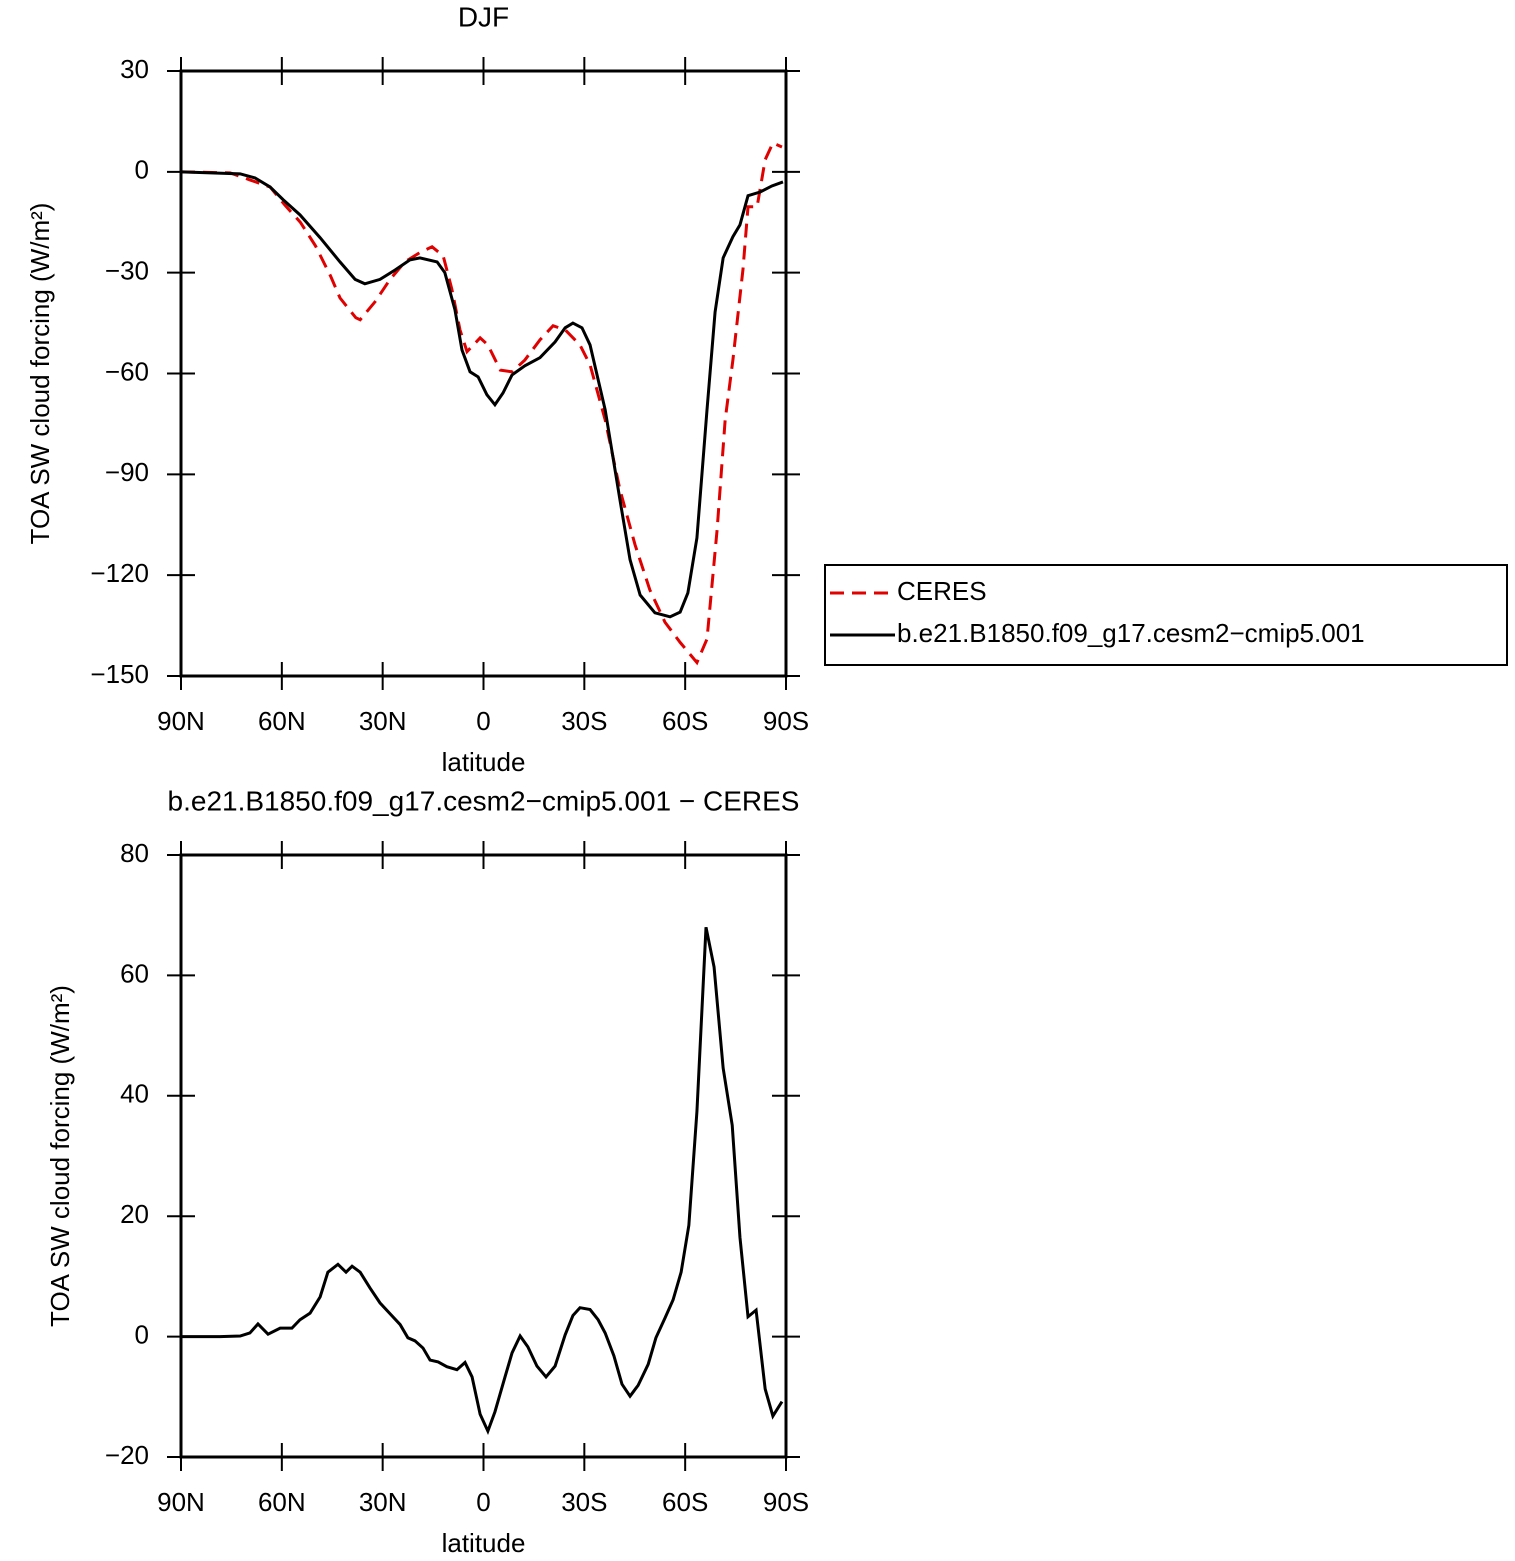 The image size is (1515, 1561). Describe the element at coordinates (134, 973) in the screenshot. I see `y-tick-label: 60` at that location.